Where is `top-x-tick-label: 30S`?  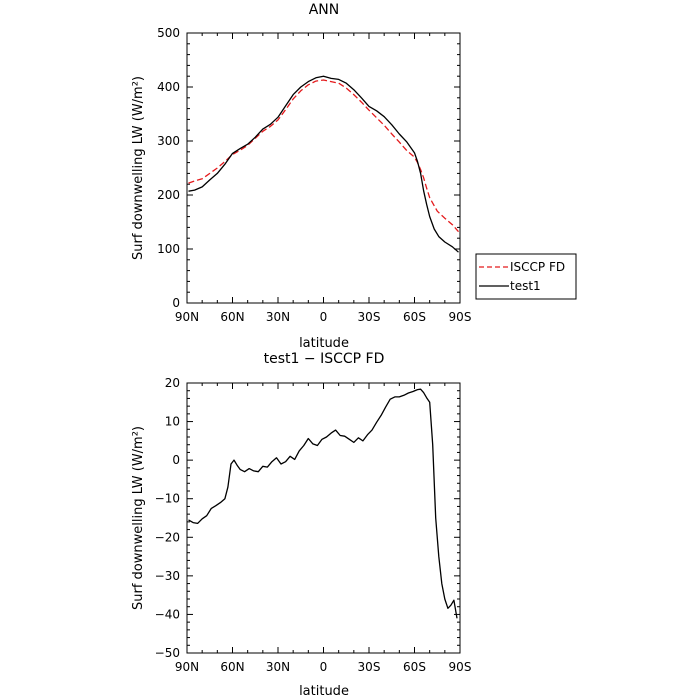 top-x-tick-label: 30S is located at coordinates (369, 317).